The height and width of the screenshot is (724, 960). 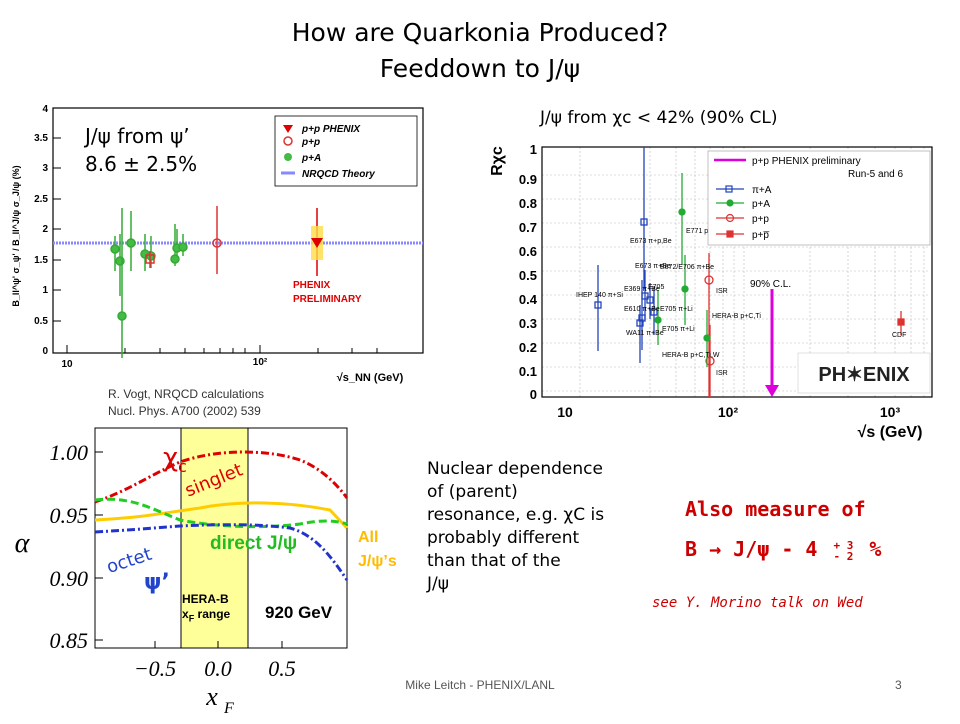 I want to click on y-tick-label: 0, so click(x=45, y=351).